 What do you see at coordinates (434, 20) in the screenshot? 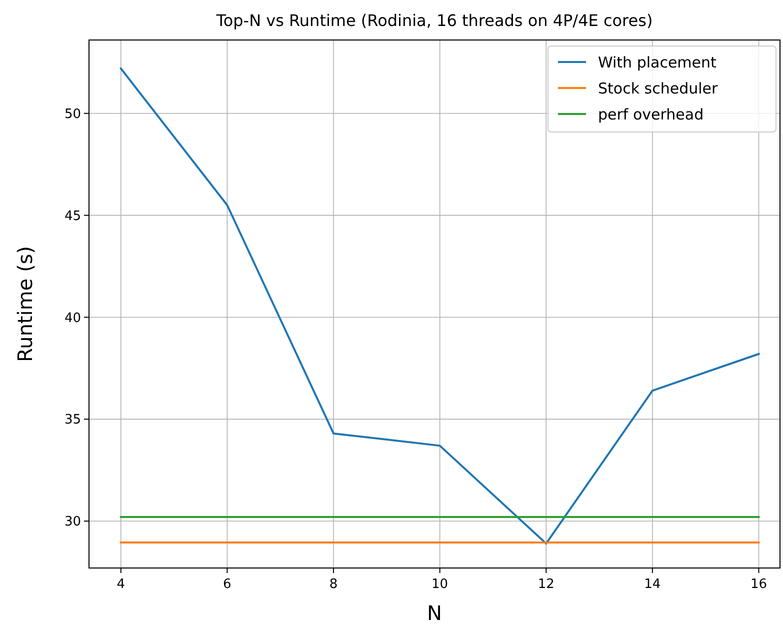
I see `chart-title: Top-N vs Runtime (Rodinia, 16 threads on 4P/4E cores)` at bounding box center [434, 20].